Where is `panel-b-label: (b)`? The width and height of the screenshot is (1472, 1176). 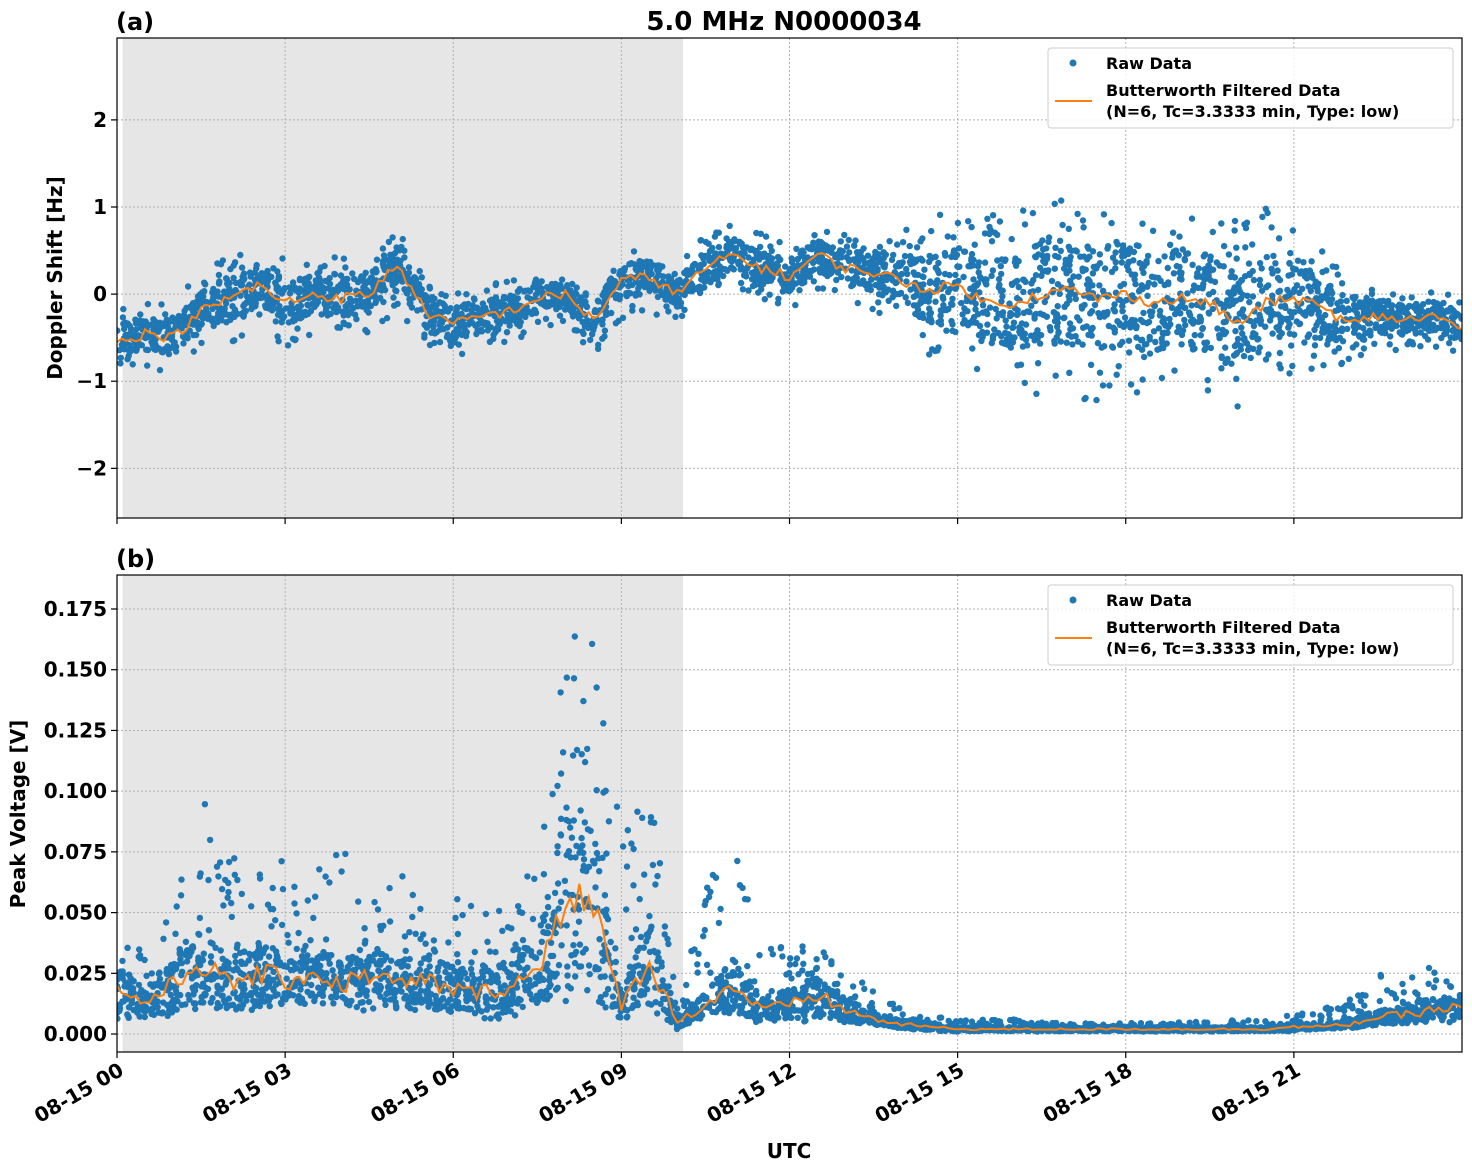 panel-b-label: (b) is located at coordinates (135, 559).